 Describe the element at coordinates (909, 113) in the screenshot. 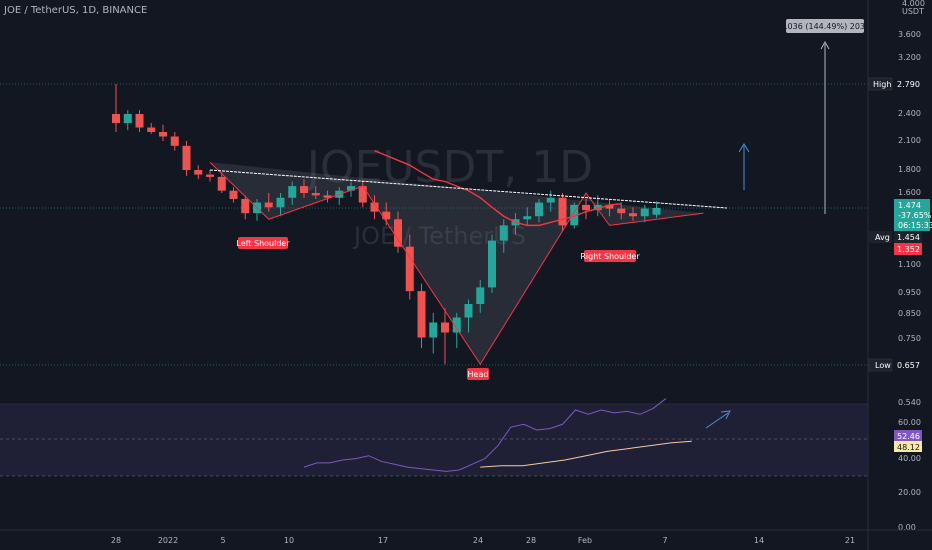

I see `price-tick: 2.400` at that location.